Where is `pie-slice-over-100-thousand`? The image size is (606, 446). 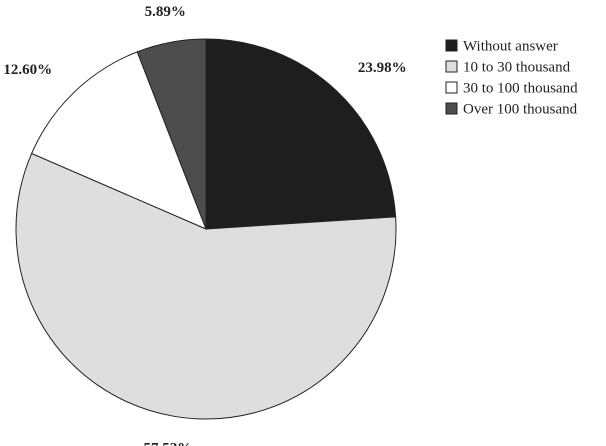
pie-slice-over-100-thousand is located at coordinates (171, 134).